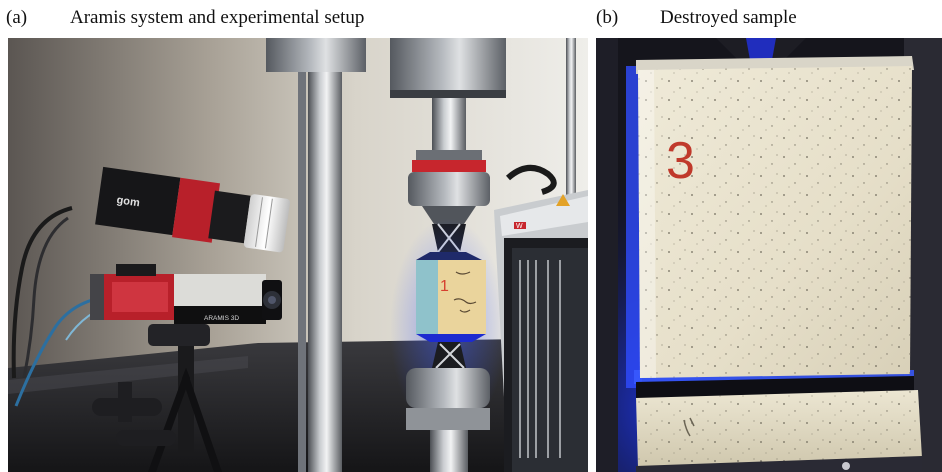 The height and width of the screenshot is (472, 942). I want to click on camera-brand-label: gom, so click(128, 201).